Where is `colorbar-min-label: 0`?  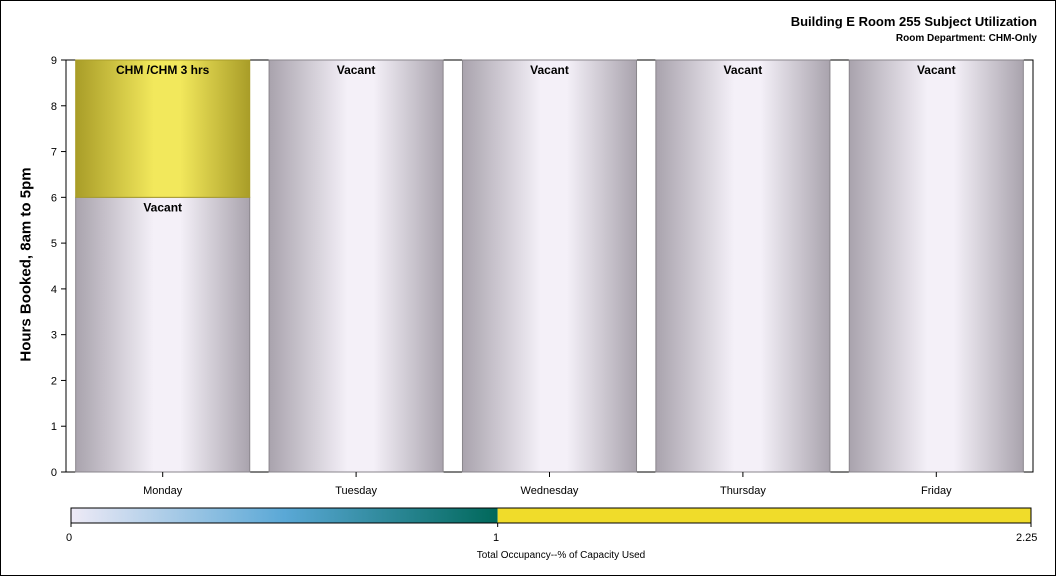
colorbar-min-label: 0 is located at coordinates (69, 538).